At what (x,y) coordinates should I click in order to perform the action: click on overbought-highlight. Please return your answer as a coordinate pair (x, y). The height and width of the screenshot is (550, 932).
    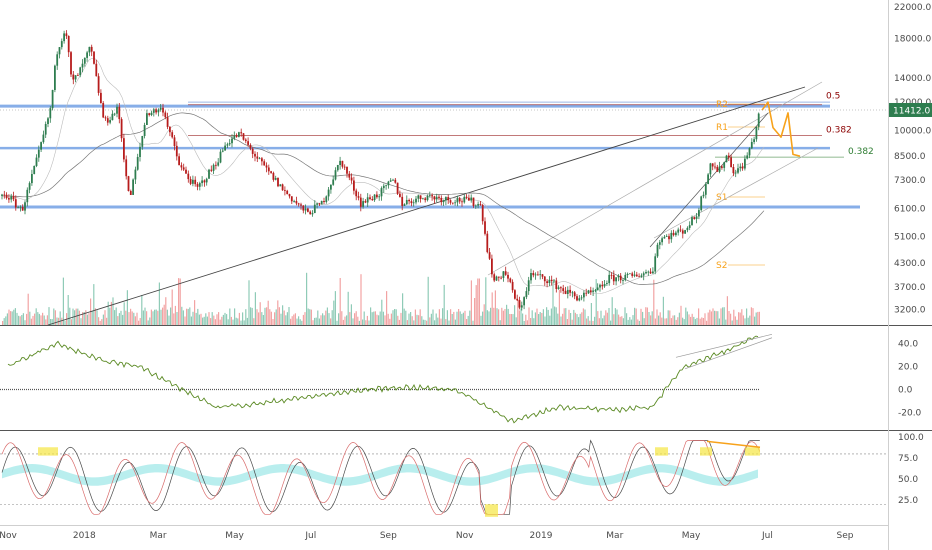
    Looking at the image, I should click on (491, 510).